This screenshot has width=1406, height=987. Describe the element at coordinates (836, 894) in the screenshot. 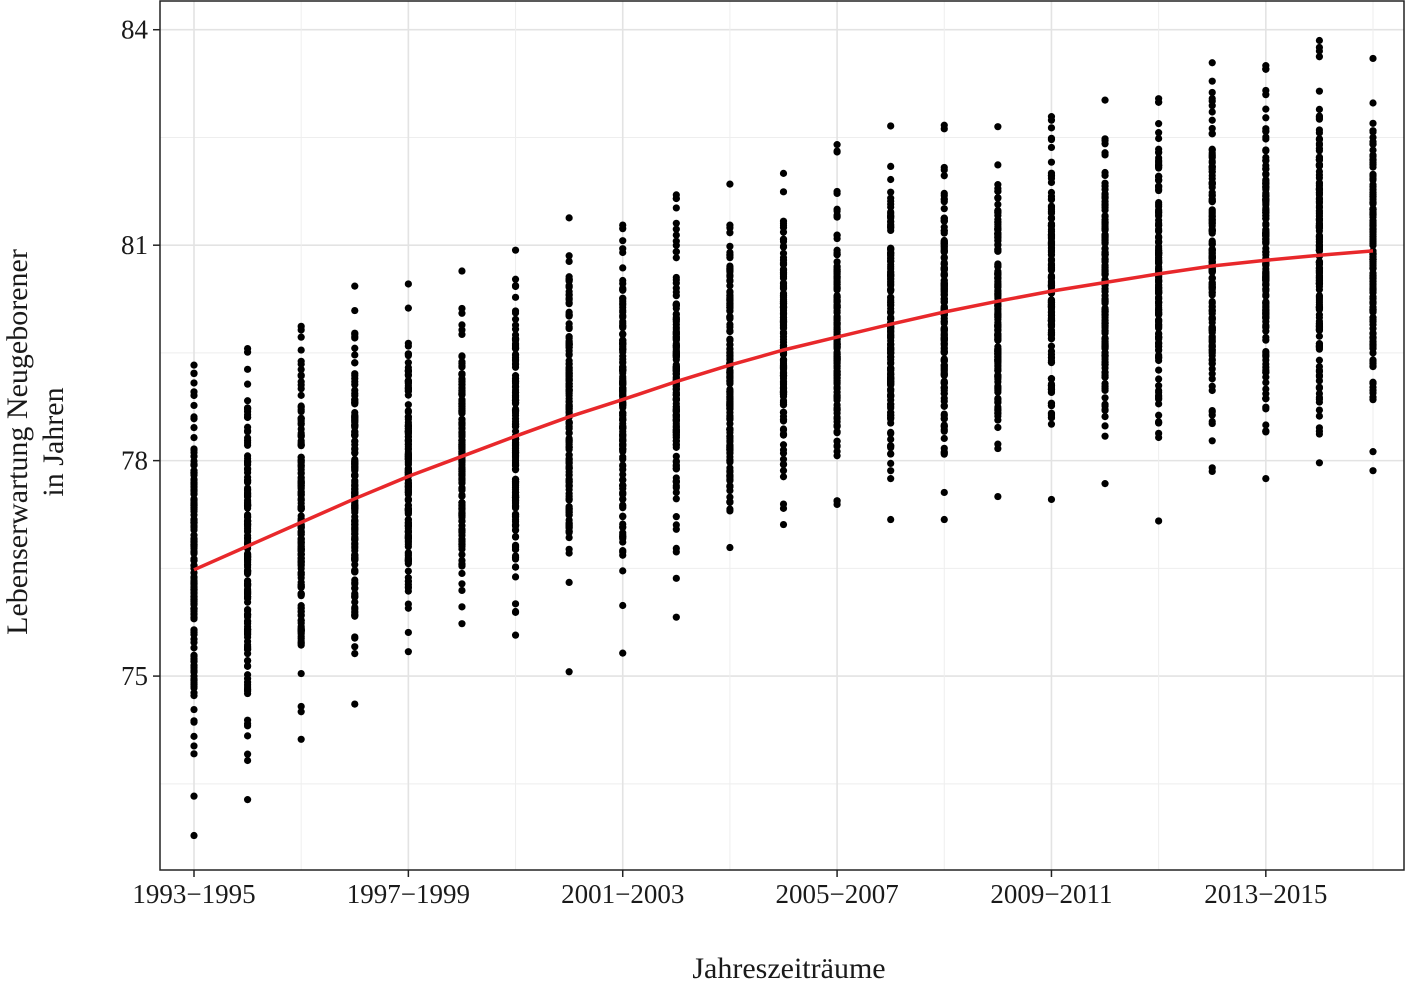

I see `x-tick-label: 2005−2007` at that location.